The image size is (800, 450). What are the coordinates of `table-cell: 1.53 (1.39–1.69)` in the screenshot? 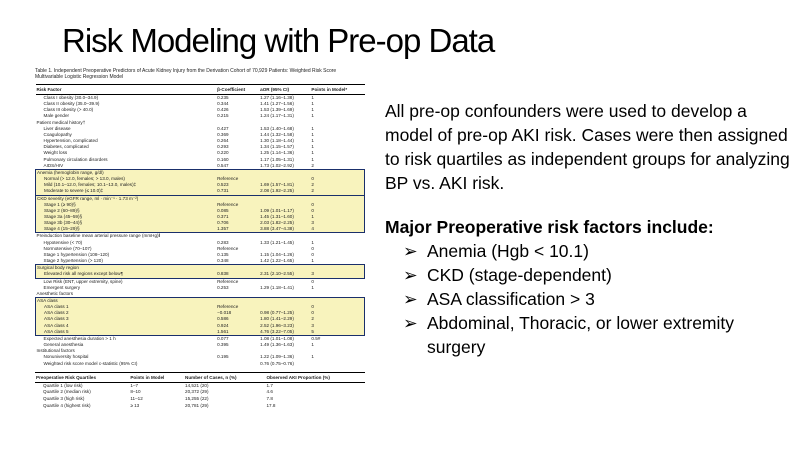 It's located at (277, 110).